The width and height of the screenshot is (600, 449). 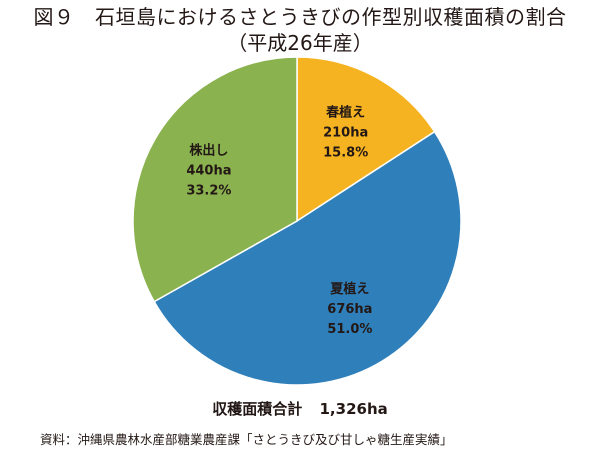 What do you see at coordinates (208, 191) in the screenshot?
I see `slice-percent-3: 33.2%` at bounding box center [208, 191].